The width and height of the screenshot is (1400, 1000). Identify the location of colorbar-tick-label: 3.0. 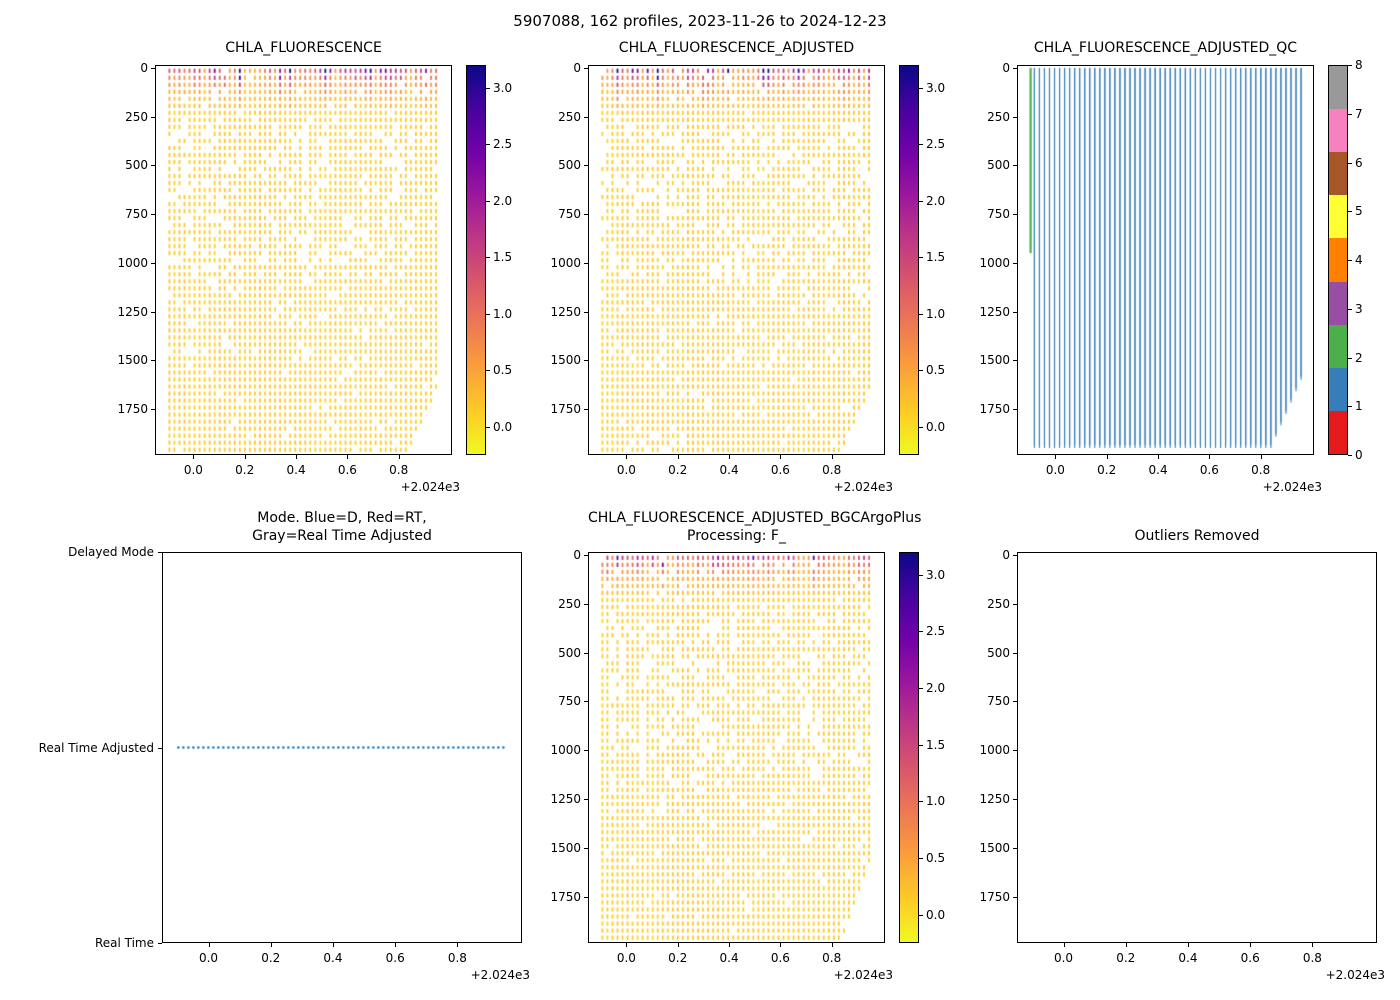
(936, 574).